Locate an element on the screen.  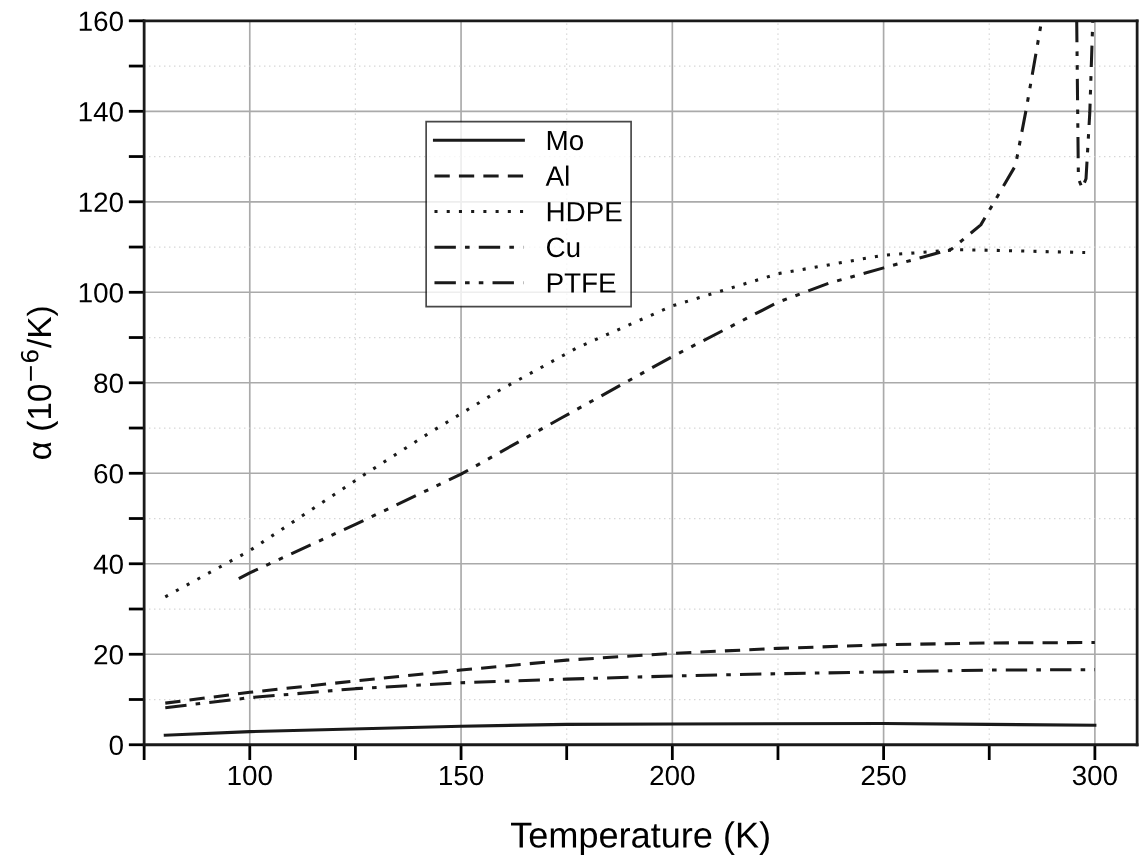
x-tick-label: 100 is located at coordinates (250, 775).